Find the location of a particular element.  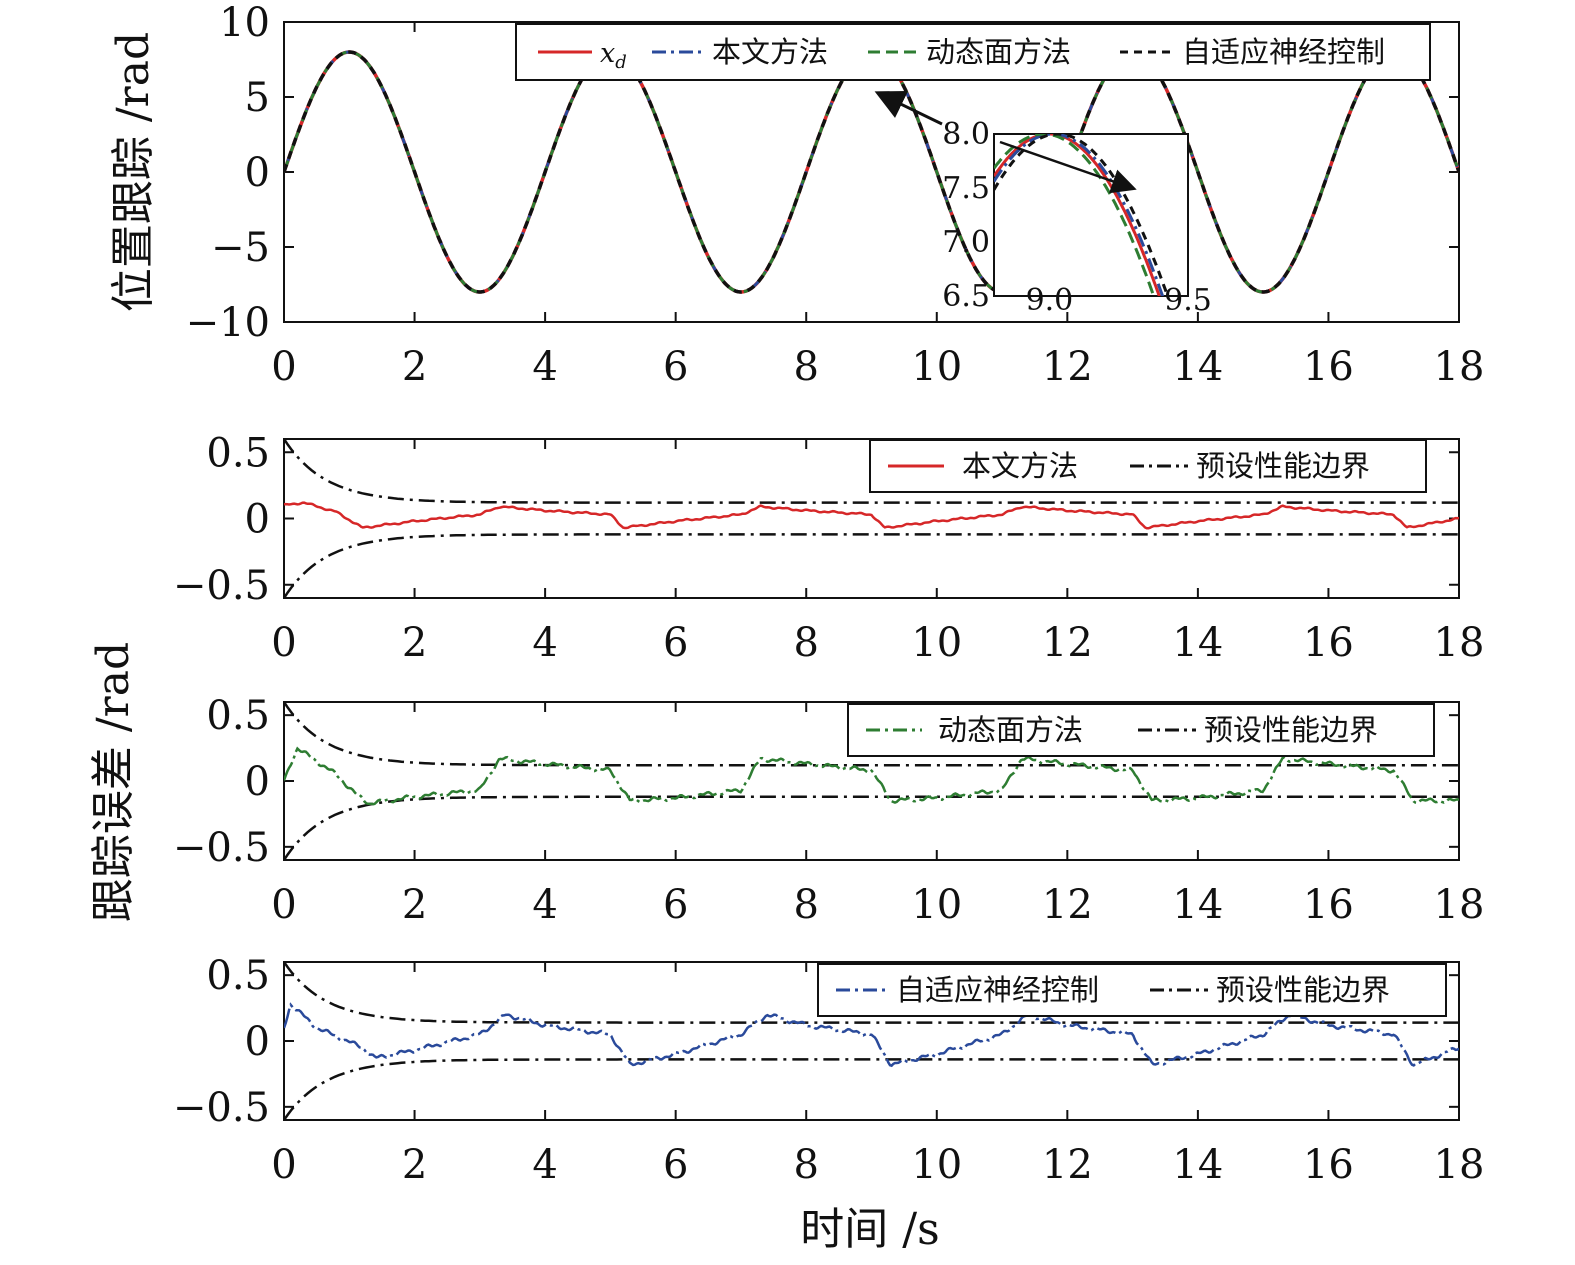

error-anc-legend: 自适应神经控制 预设性能边界 is located at coordinates (1132, 990).